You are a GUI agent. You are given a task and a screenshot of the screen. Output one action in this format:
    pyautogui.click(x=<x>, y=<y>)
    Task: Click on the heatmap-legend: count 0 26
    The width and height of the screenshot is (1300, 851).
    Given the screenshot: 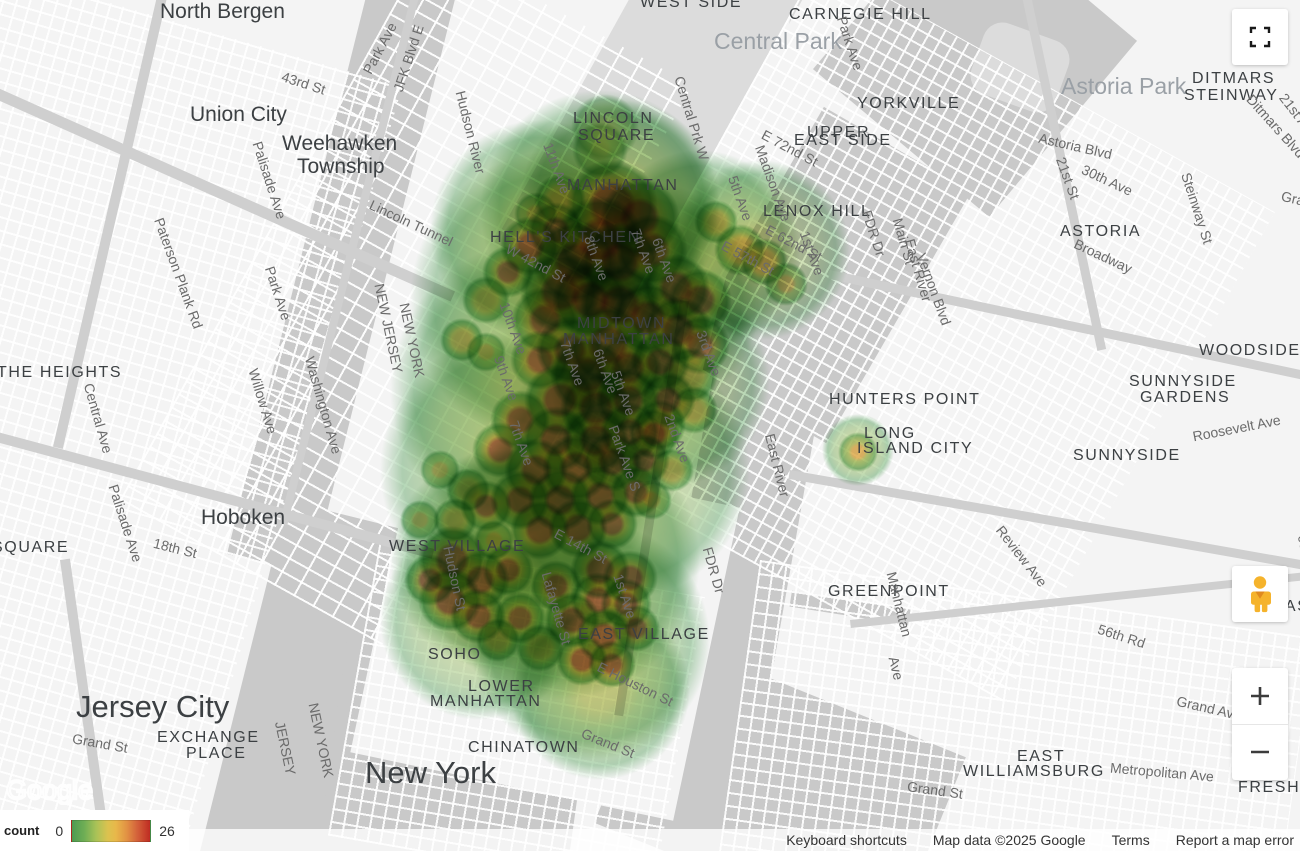 What is the action you would take?
    pyautogui.click(x=94, y=830)
    